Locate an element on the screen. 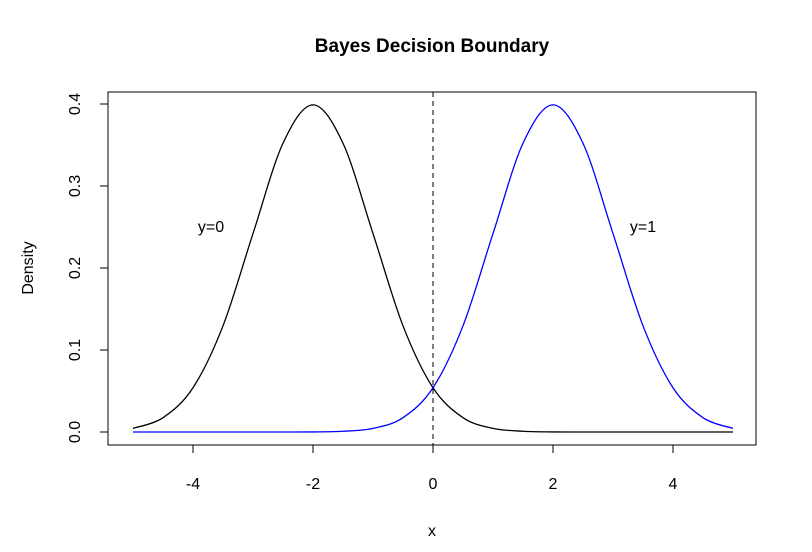 The width and height of the screenshot is (812, 552). y-axis-label: Density is located at coordinates (28, 267).